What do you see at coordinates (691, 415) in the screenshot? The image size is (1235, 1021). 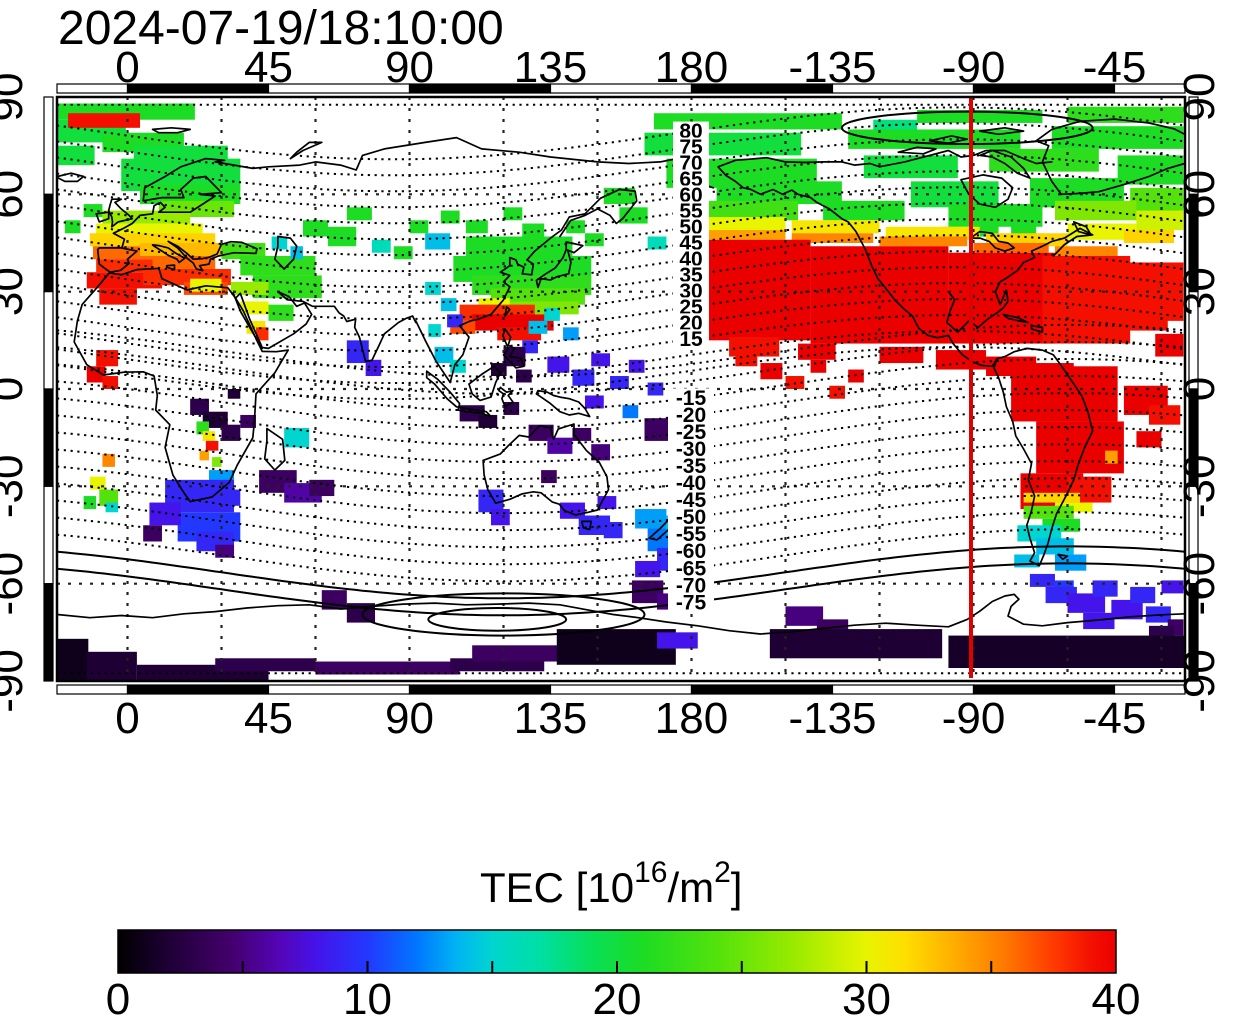 I see `contour-label: -20` at bounding box center [691, 415].